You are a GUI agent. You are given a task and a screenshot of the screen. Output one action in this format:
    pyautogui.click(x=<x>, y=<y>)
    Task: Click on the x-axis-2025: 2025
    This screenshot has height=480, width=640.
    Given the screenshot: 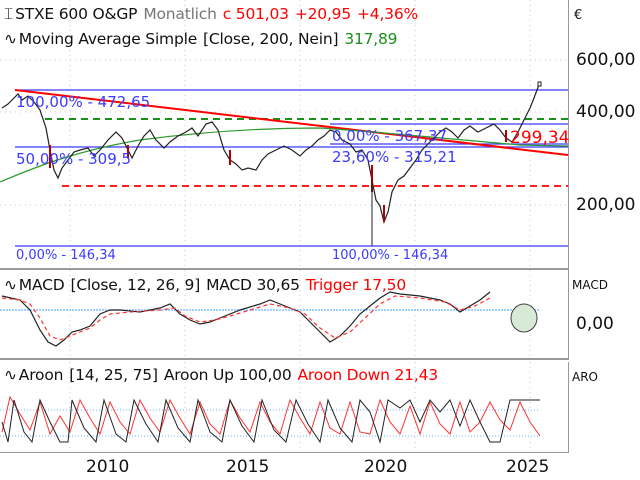 What is the action you would take?
    pyautogui.click(x=528, y=467)
    